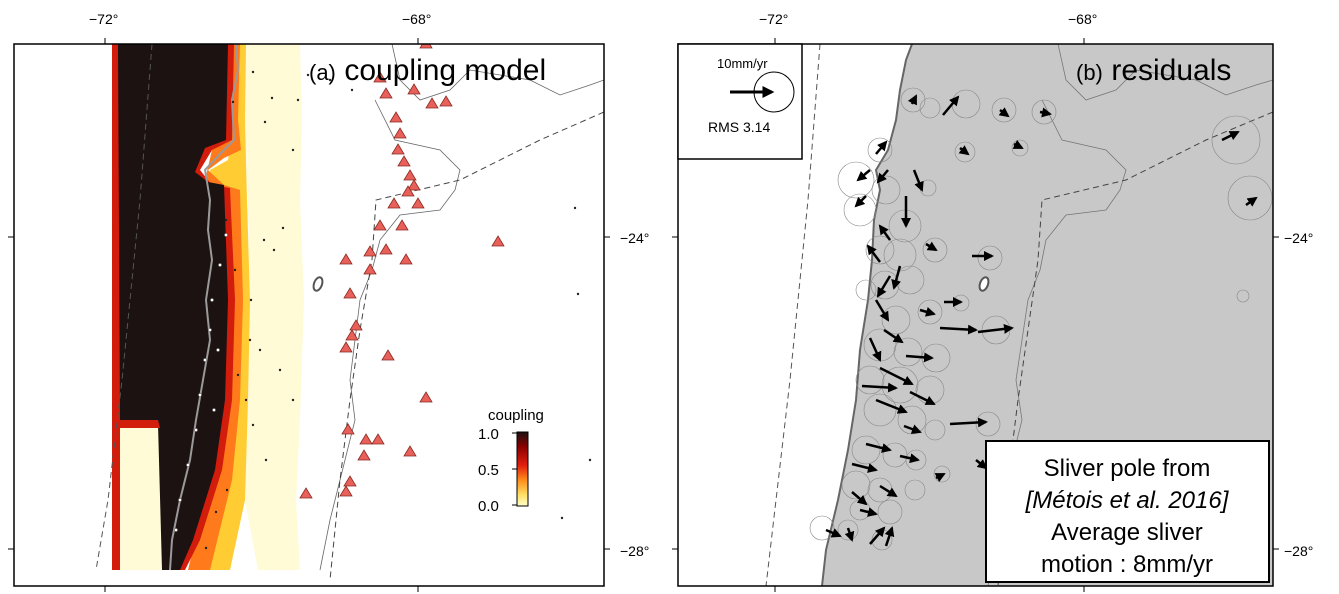 The image size is (1339, 594). Describe the element at coordinates (742, 63) in the screenshot. I see `scale-legend-speed: 10mm/yr` at that location.